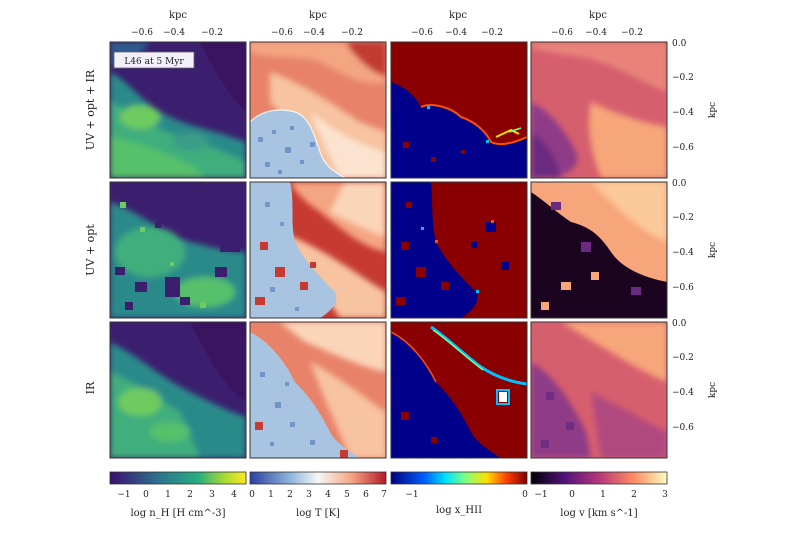 This screenshot has width=800, height=533. What do you see at coordinates (174, 33) in the screenshot?
I see `top-tick-c1-2: −0.4` at bounding box center [174, 33].